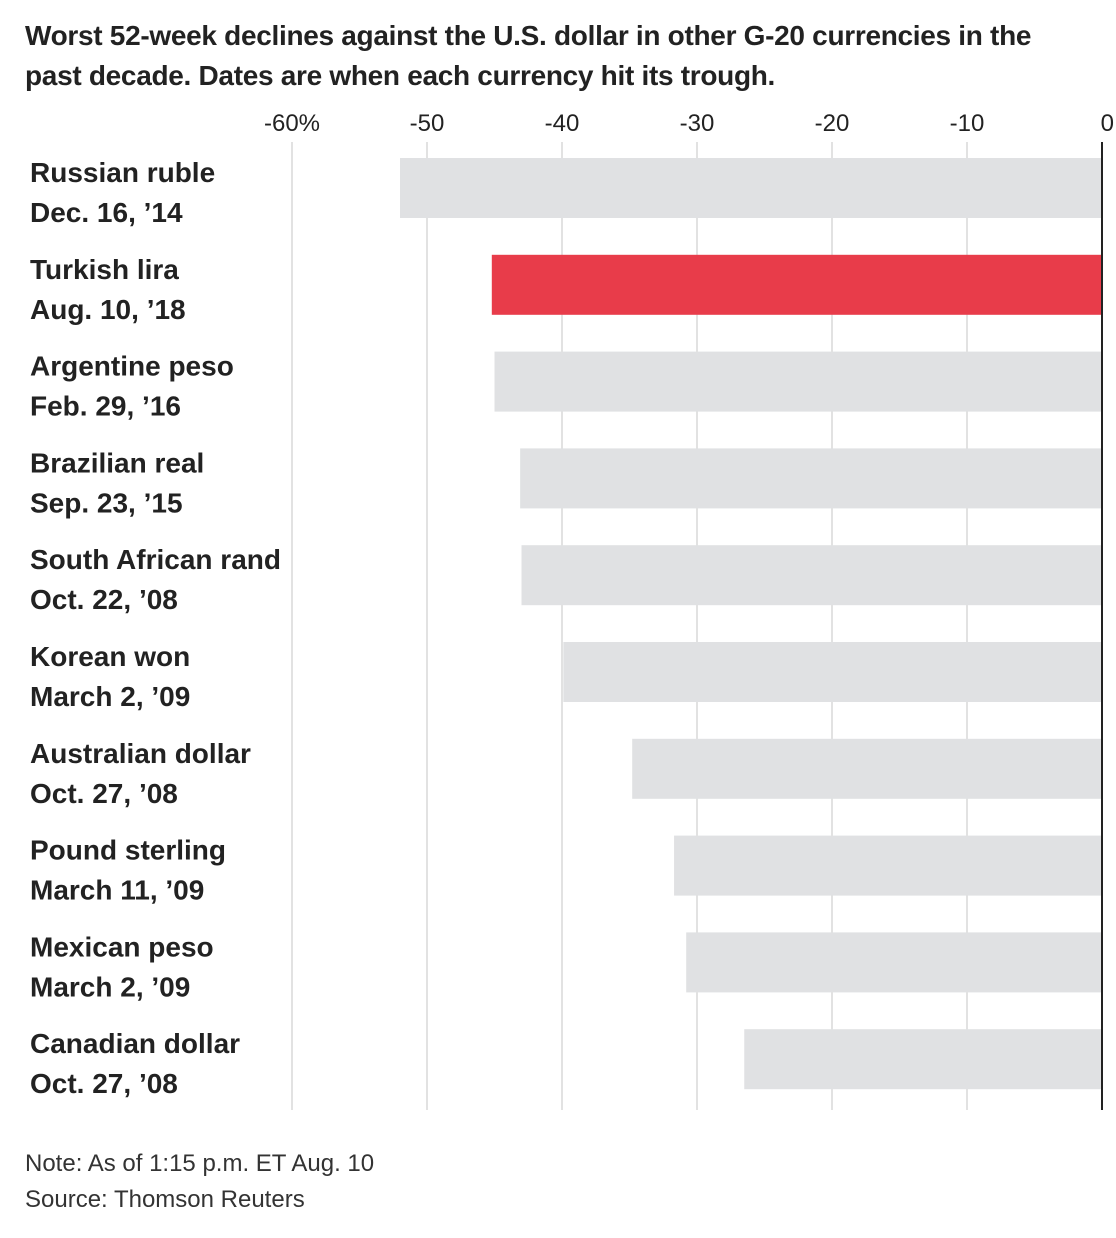  I want to click on chart-note: Note: As of 1:15 p.m. ET Aug. 10, so click(200, 1163).